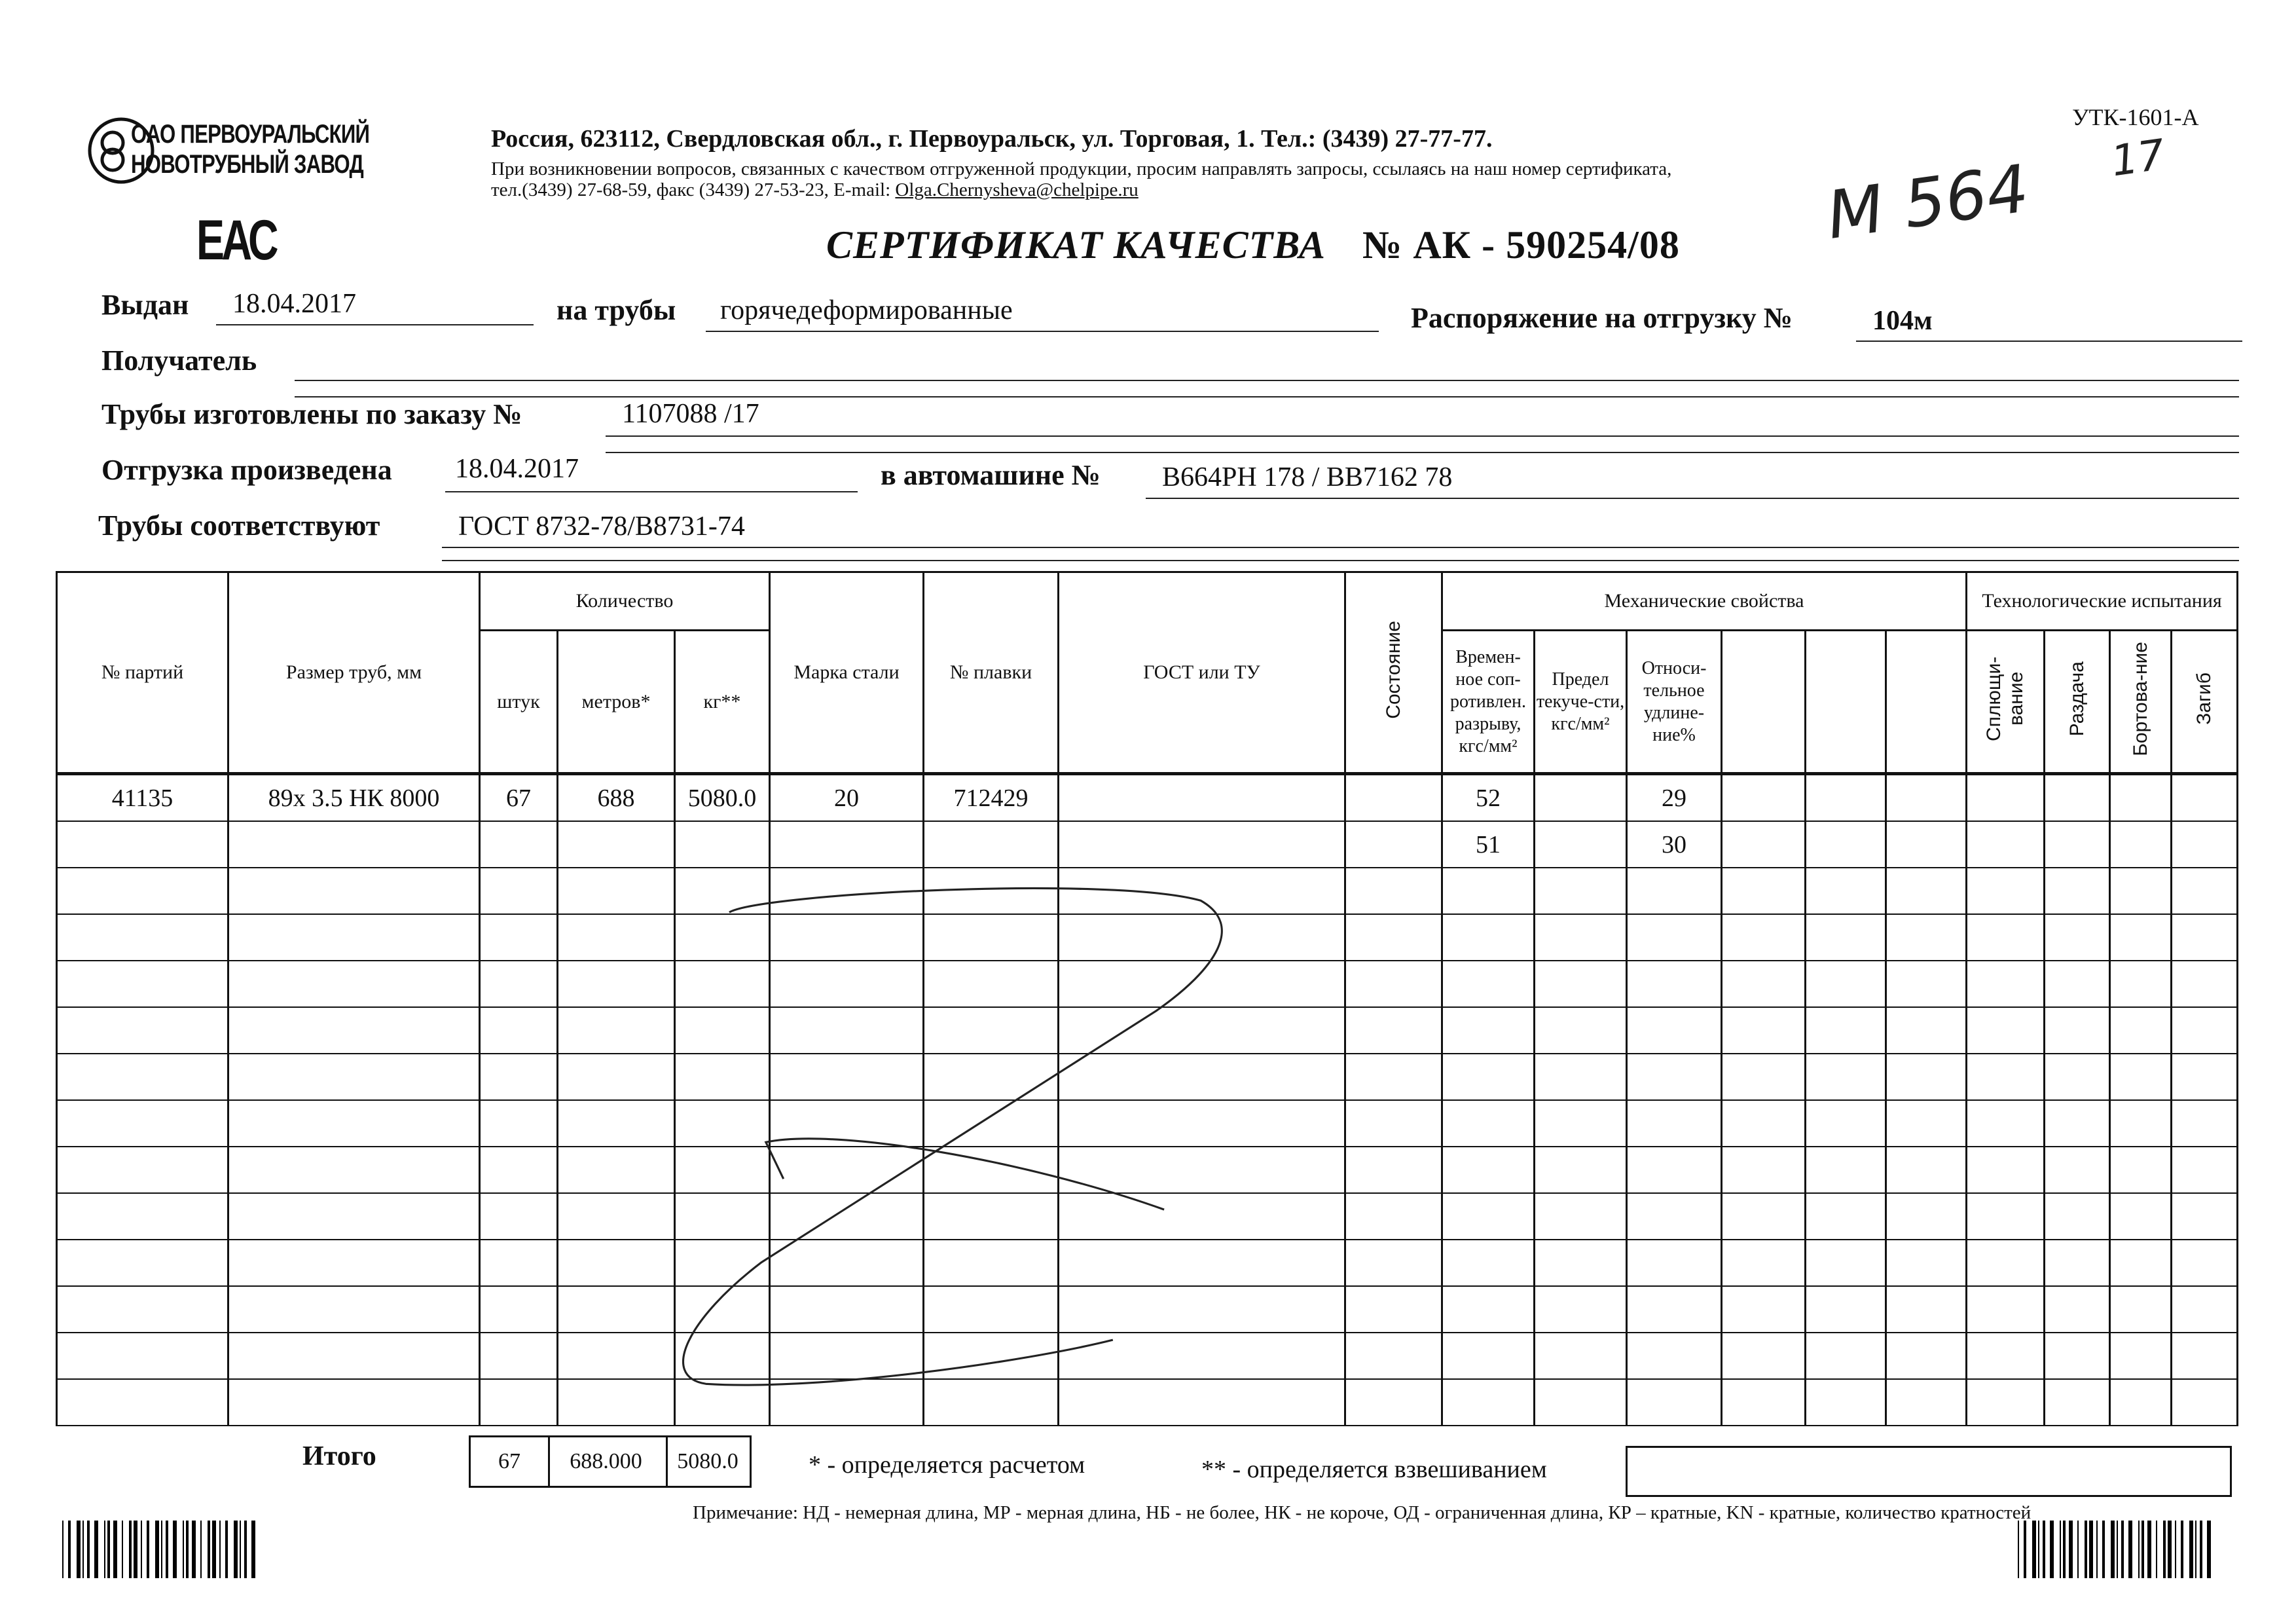  I want to click on header-steel: Марка стали, so click(846, 673).